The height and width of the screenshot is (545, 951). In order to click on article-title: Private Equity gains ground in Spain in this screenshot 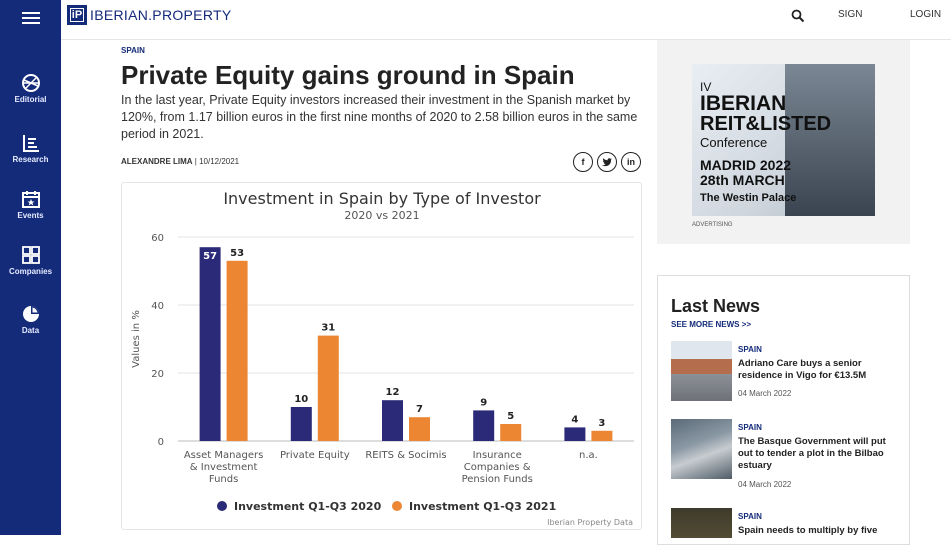, I will do `click(348, 75)`.